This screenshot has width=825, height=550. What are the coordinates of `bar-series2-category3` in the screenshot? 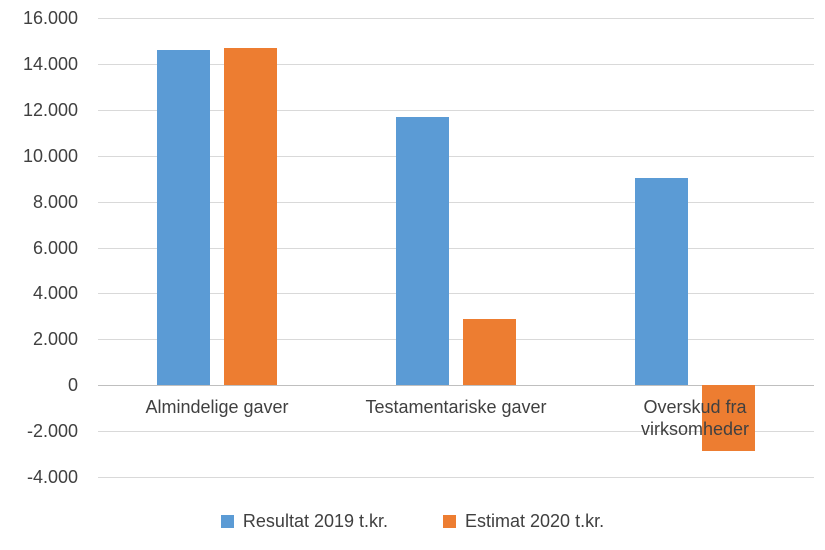 It's located at (728, 418).